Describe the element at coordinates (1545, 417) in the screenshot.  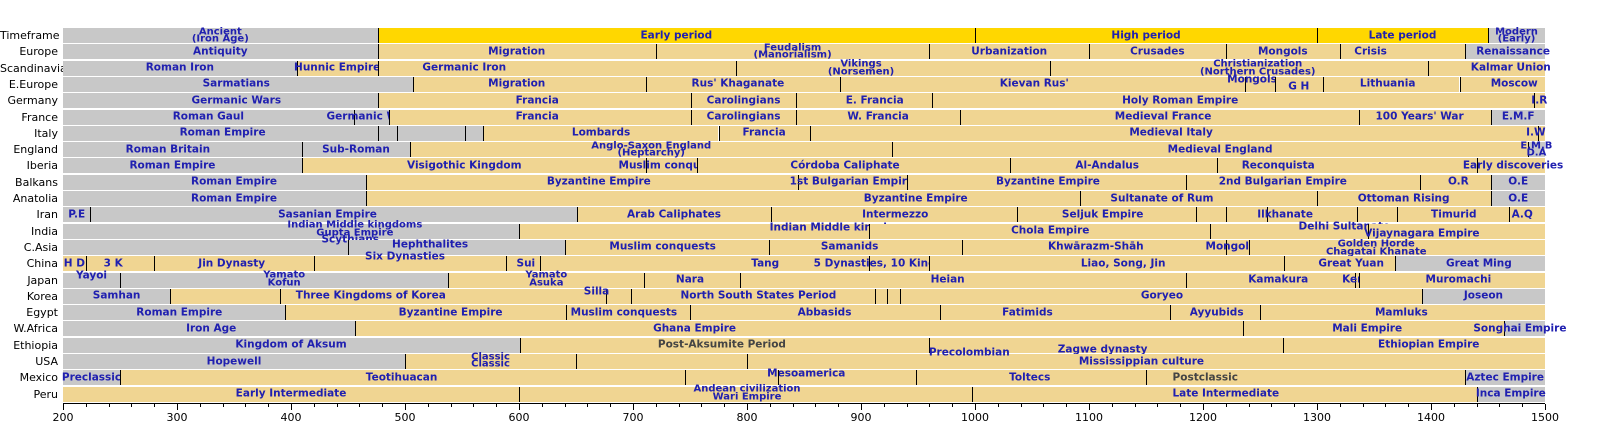
I see `axis-tick-label: 1500` at that location.